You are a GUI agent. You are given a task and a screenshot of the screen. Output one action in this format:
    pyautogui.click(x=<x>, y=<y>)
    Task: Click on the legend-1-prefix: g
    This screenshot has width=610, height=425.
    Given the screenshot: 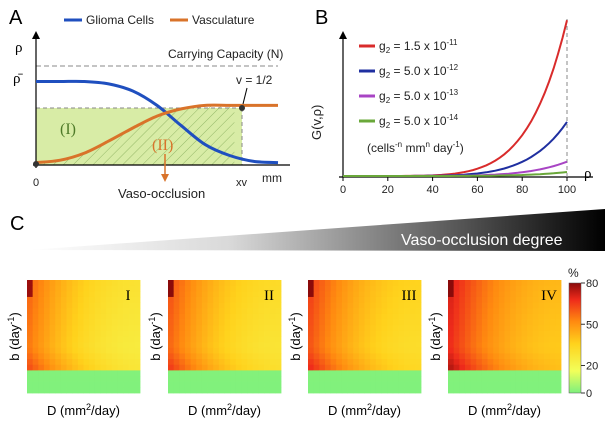 What is the action you would take?
    pyautogui.click(x=382, y=46)
    